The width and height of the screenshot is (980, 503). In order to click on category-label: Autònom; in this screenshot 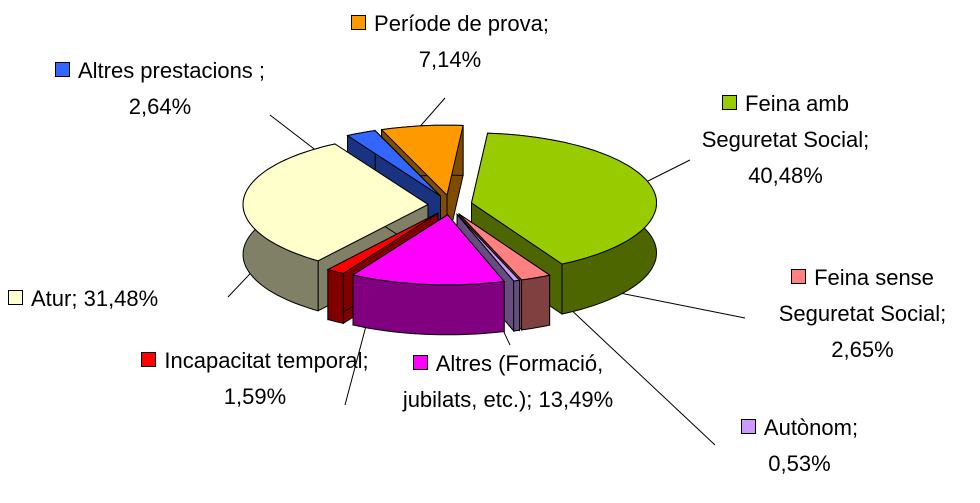, I will do `click(811, 427)`.